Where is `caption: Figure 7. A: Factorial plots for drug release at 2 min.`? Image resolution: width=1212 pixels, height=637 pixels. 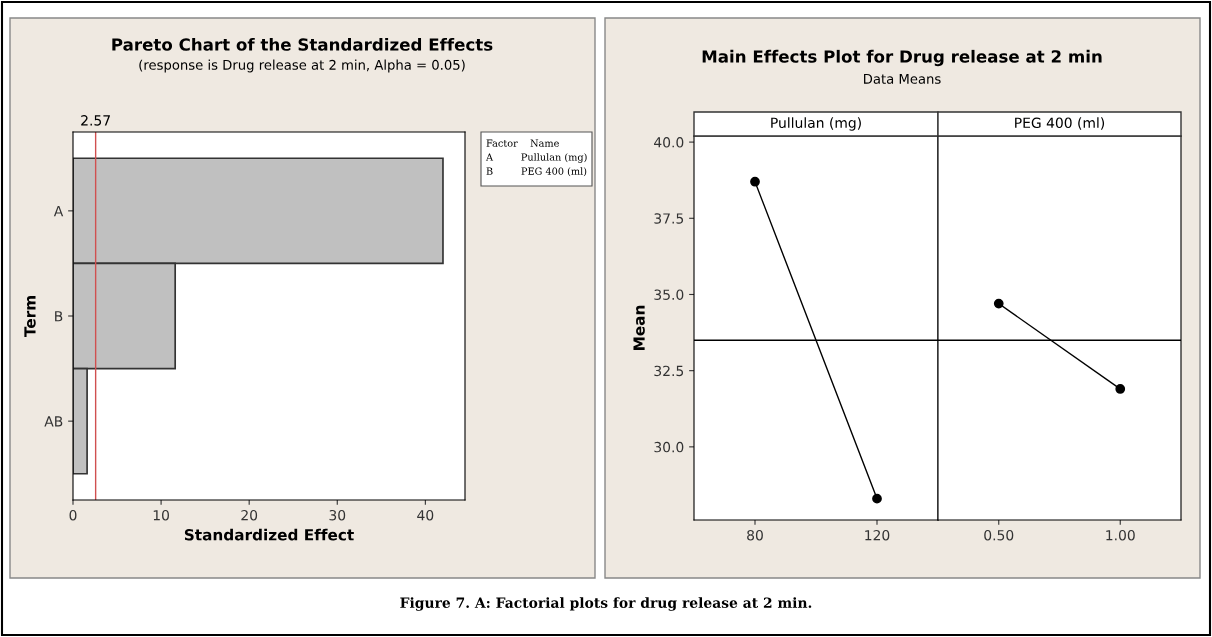 caption: Figure 7. A: Factorial plots for drug release at 2 min. is located at coordinates (606, 604).